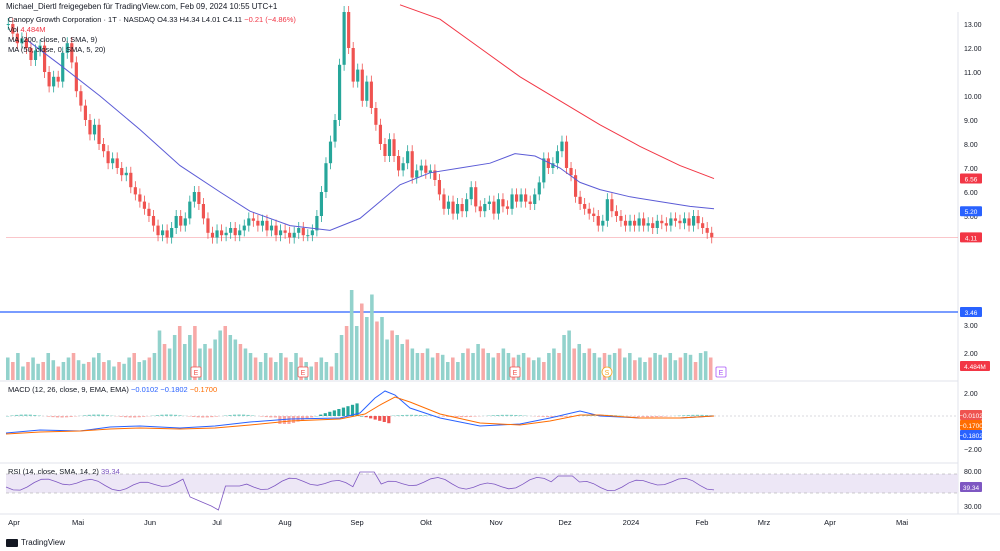 The width and height of the screenshot is (1000, 551). What do you see at coordinates (702, 522) in the screenshot?
I see `time-axis-label: Feb` at bounding box center [702, 522].